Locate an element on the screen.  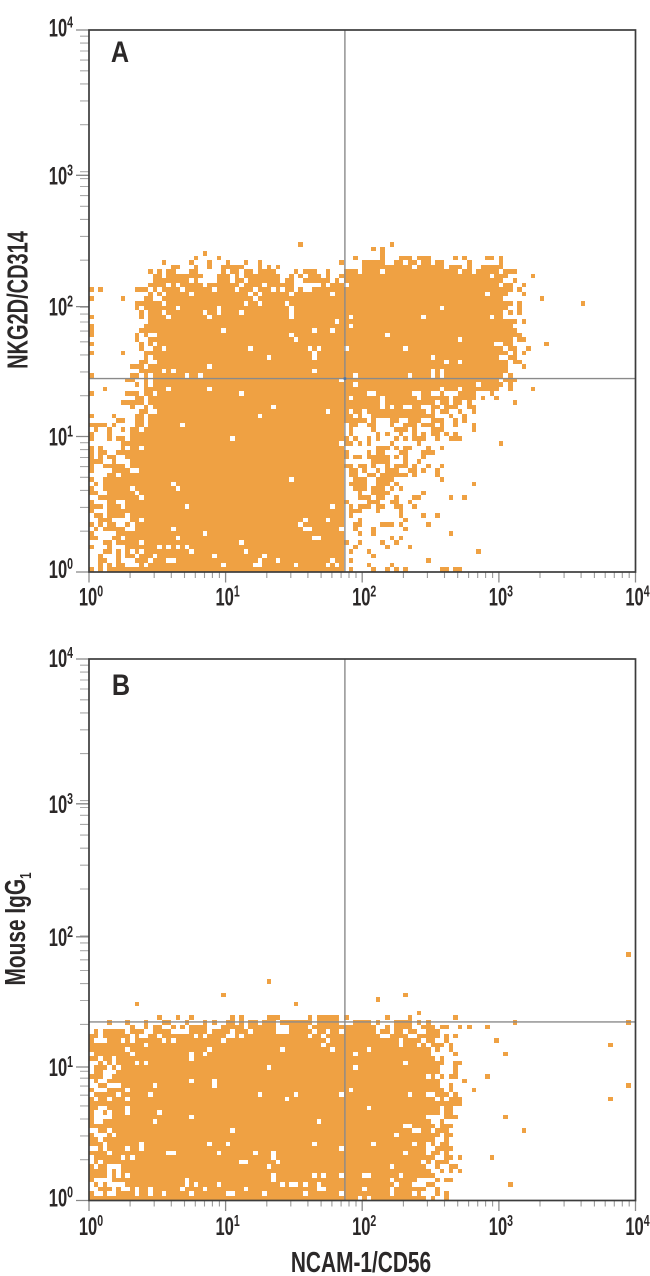
svg-text: Mouse IgG1 is located at coordinates (17, 928).